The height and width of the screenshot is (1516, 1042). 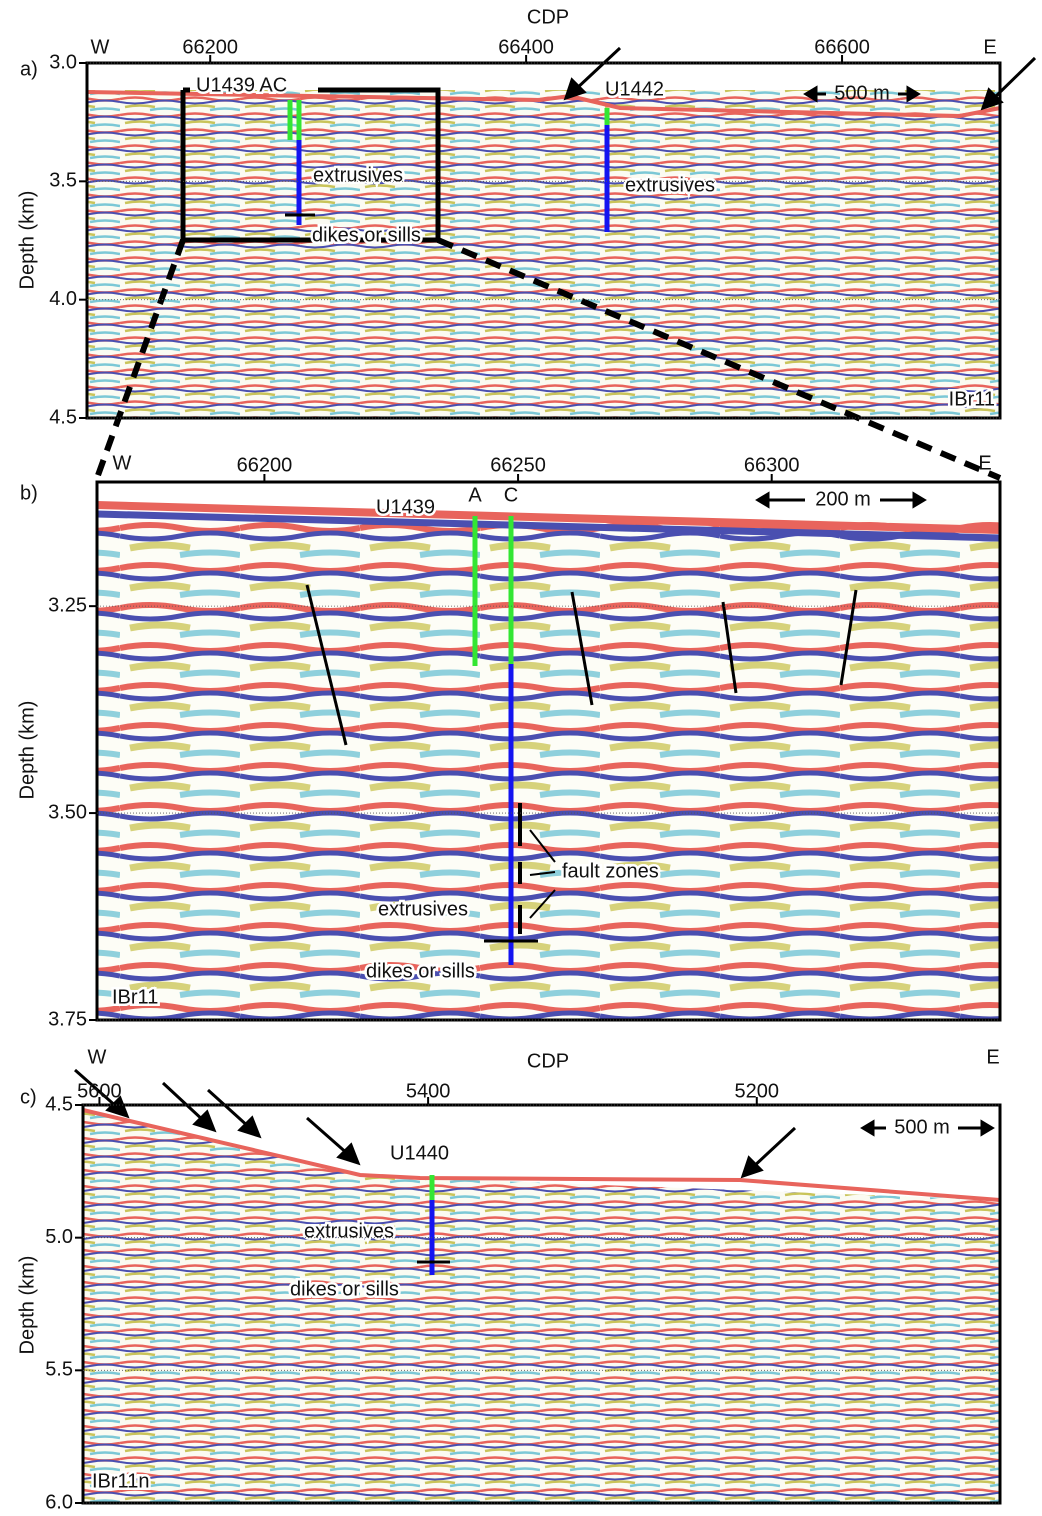 What do you see at coordinates (428, 1091) in the screenshot?
I see `x-tick-label: 5400` at bounding box center [428, 1091].